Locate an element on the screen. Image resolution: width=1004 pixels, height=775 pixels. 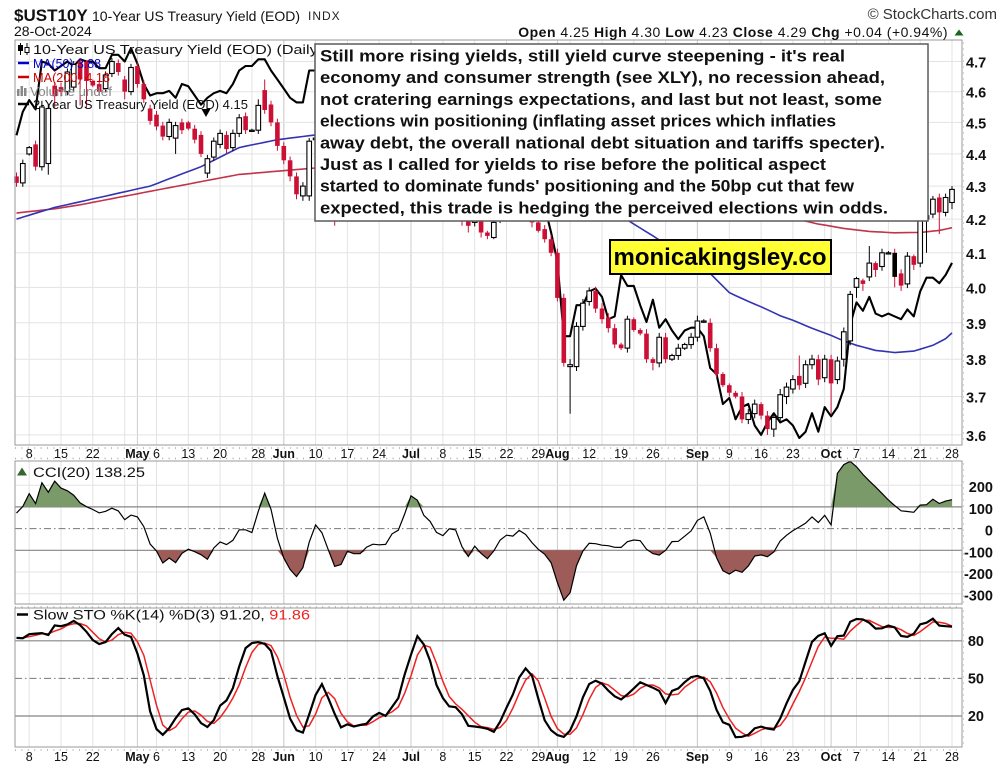
svg-text: 50 is located at coordinates (976, 679).